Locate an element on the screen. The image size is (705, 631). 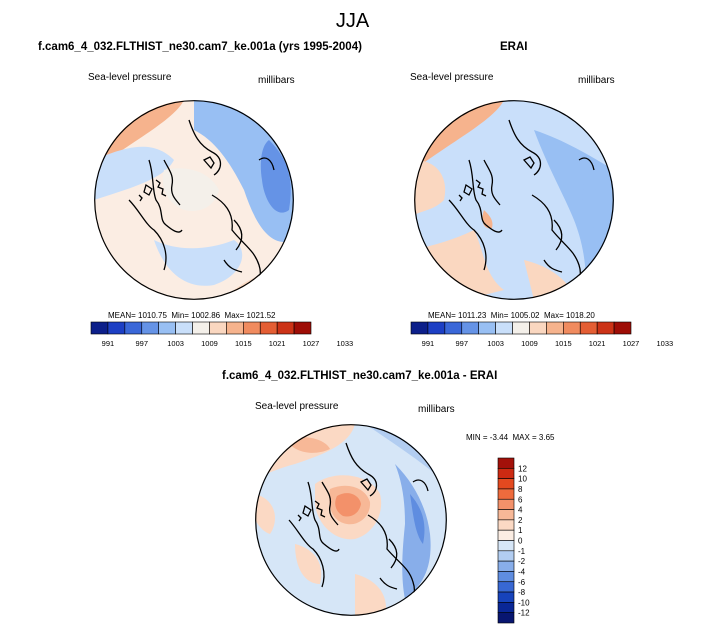
diff-colorbar-tick-label: 8 is located at coordinates (520, 489).